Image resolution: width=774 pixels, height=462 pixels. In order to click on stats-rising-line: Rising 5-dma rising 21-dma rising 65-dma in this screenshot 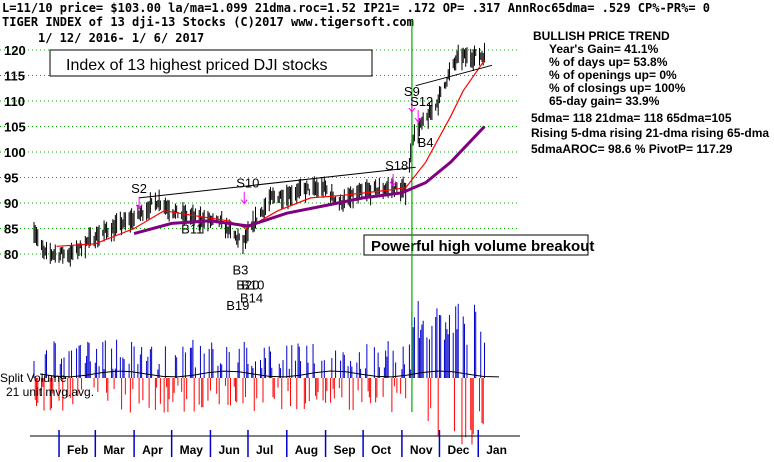, I will do `click(650, 133)`.